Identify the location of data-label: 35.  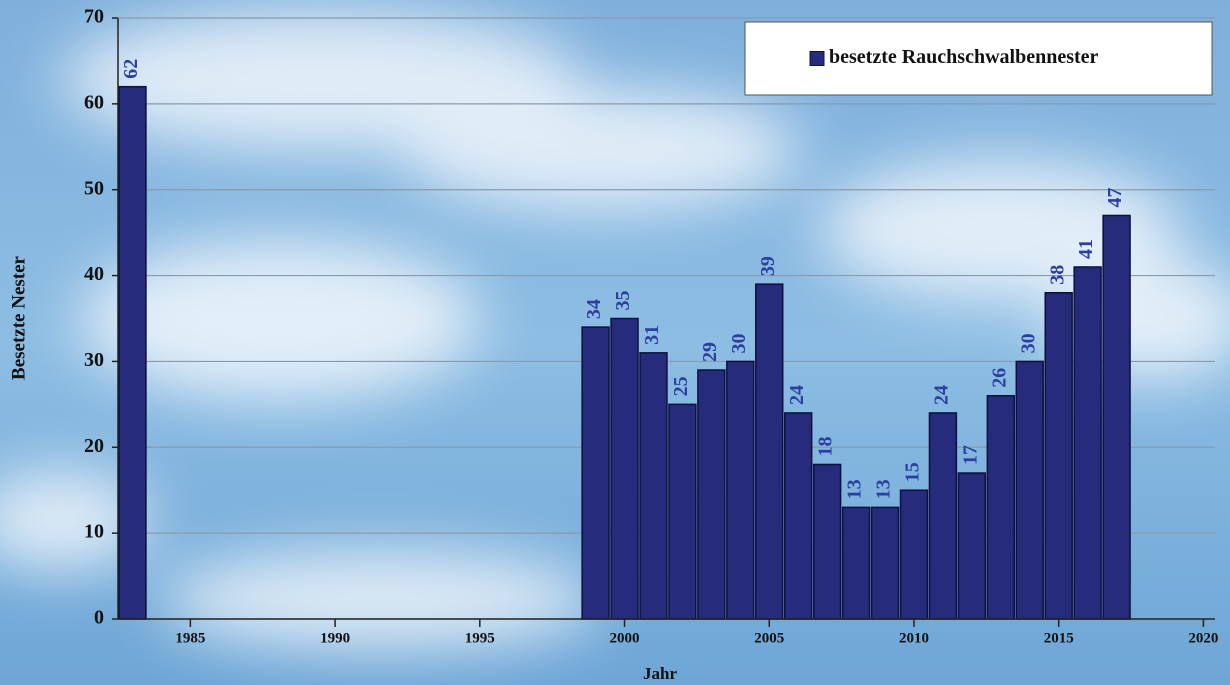
(623, 301).